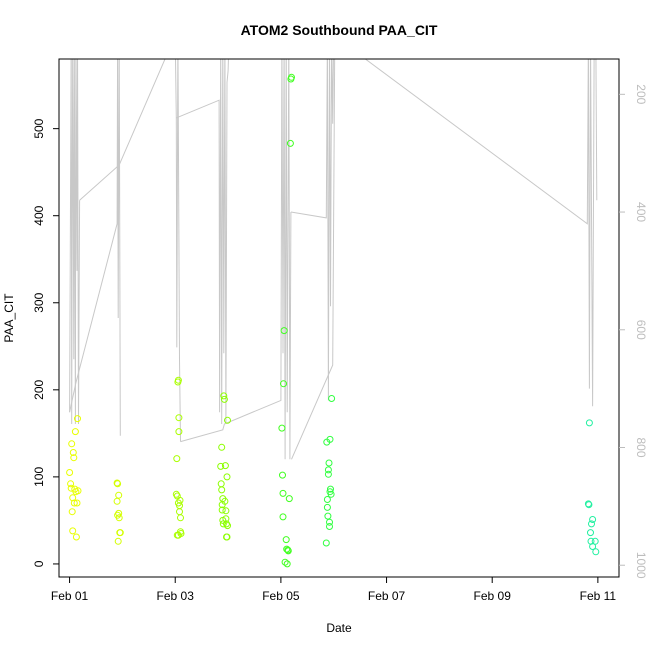 Image resolution: width=650 pixels, height=650 pixels. What do you see at coordinates (641, 94) in the screenshot?
I see `right-tick-label: 200` at bounding box center [641, 94].